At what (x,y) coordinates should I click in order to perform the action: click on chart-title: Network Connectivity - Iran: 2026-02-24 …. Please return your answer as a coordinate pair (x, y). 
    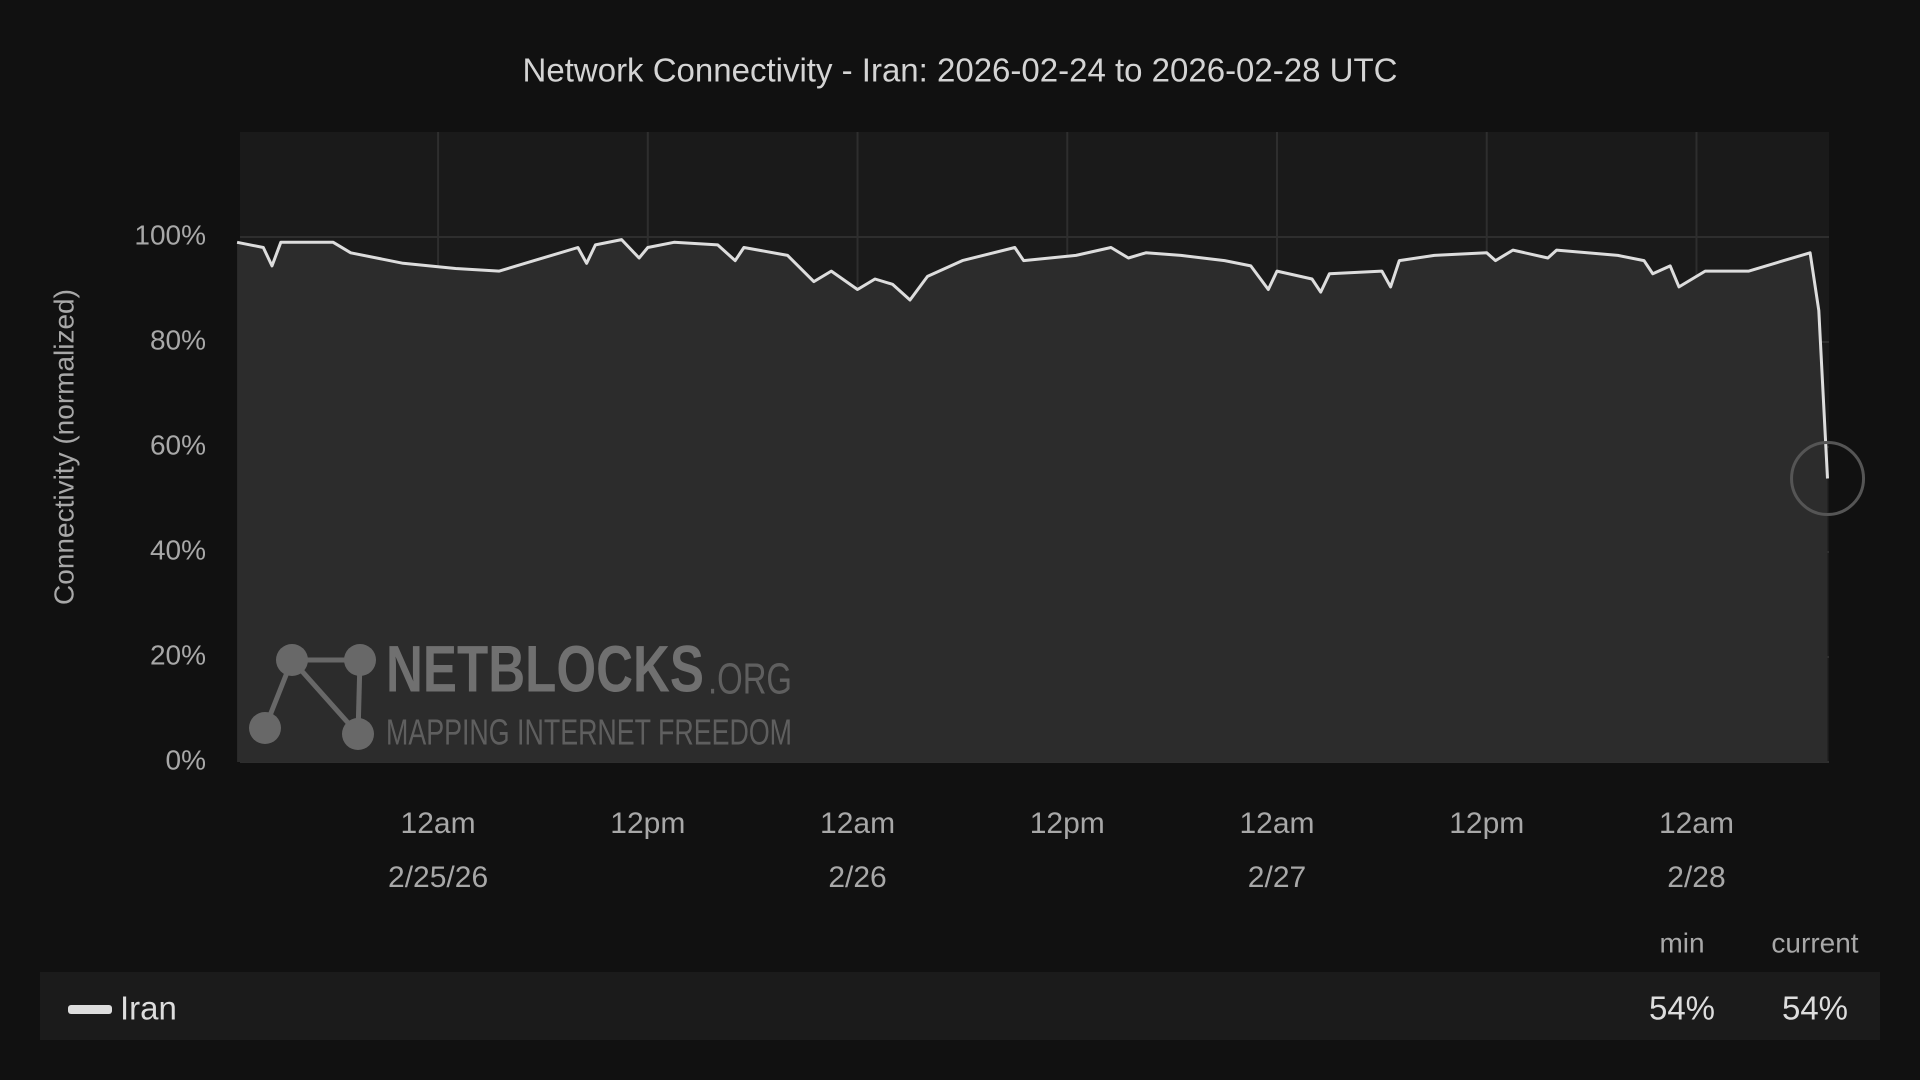
    Looking at the image, I should click on (960, 70).